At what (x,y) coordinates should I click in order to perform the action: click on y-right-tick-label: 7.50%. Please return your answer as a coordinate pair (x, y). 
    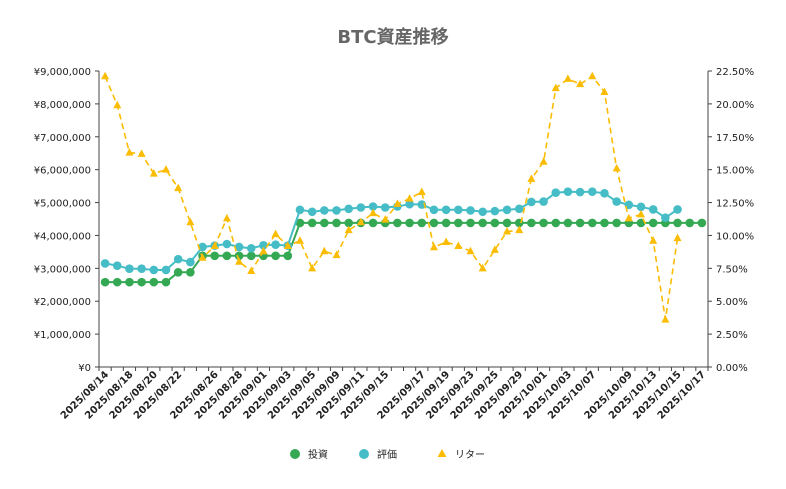
    Looking at the image, I should click on (732, 269).